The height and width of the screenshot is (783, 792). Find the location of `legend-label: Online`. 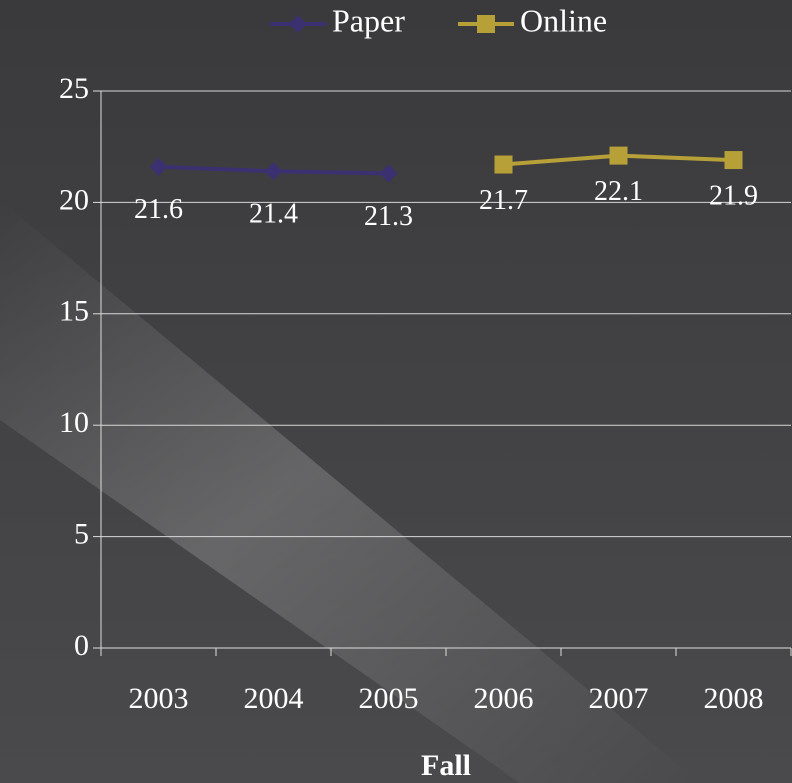

legend-label: Online is located at coordinates (563, 20).